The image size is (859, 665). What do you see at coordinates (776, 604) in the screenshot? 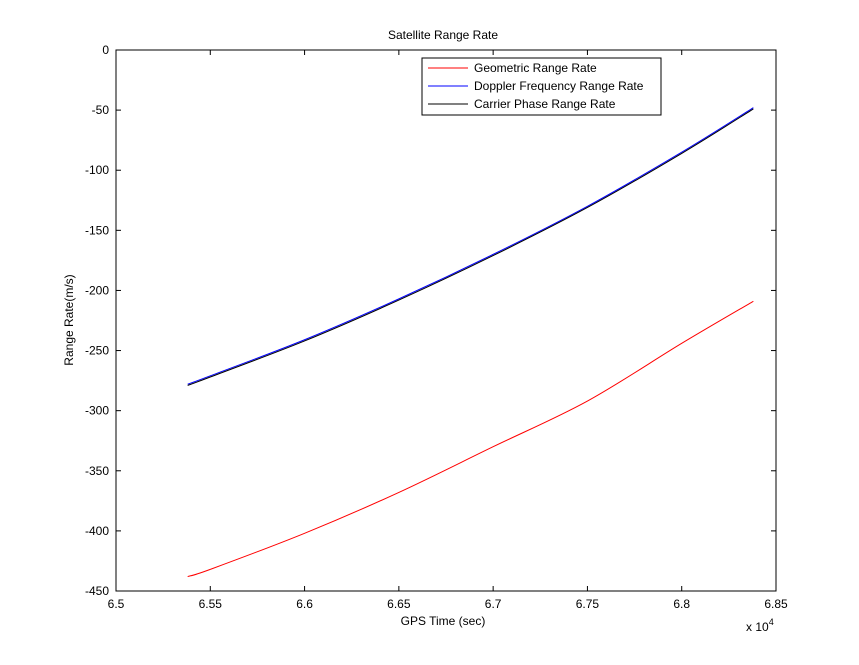
I see `x-tick-label: 6.85` at bounding box center [776, 604].